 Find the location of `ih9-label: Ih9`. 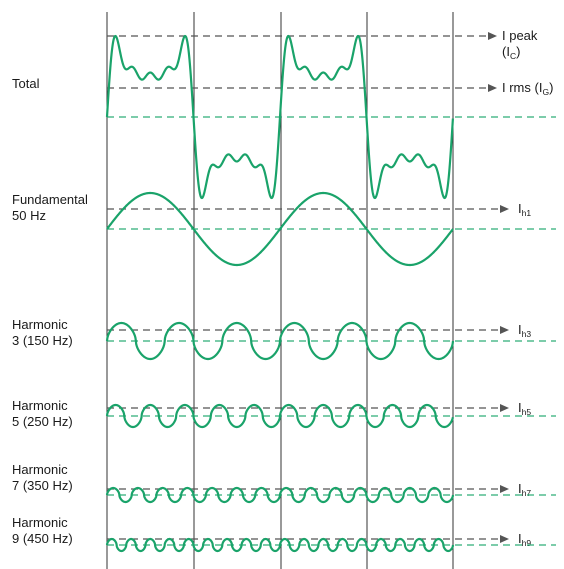

ih9-label: Ih9 is located at coordinates (524, 539).